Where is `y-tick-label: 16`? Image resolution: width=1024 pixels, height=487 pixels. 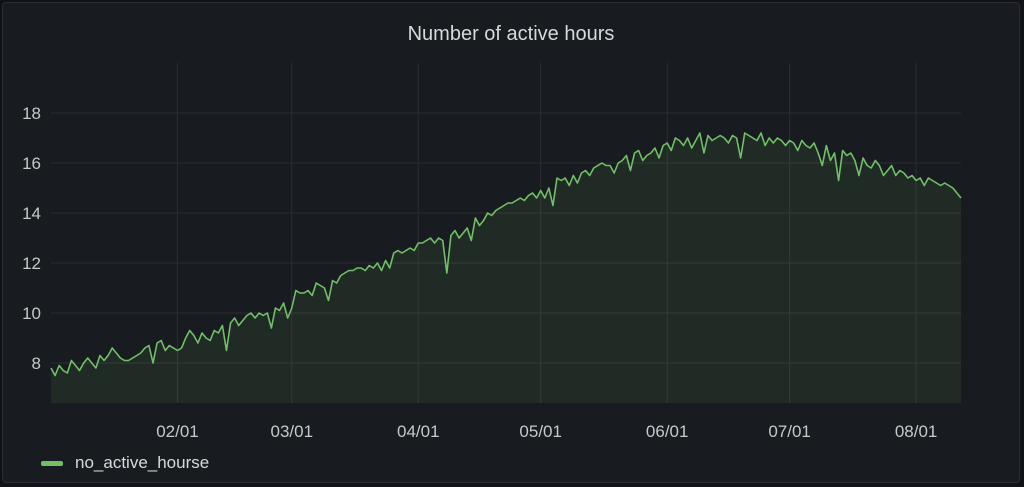
y-tick-label: 16 is located at coordinates (31, 163).